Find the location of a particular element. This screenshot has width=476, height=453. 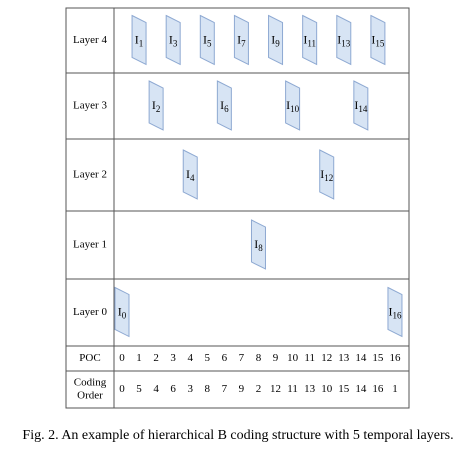

frame-subscript: 12 is located at coordinates (328, 178).